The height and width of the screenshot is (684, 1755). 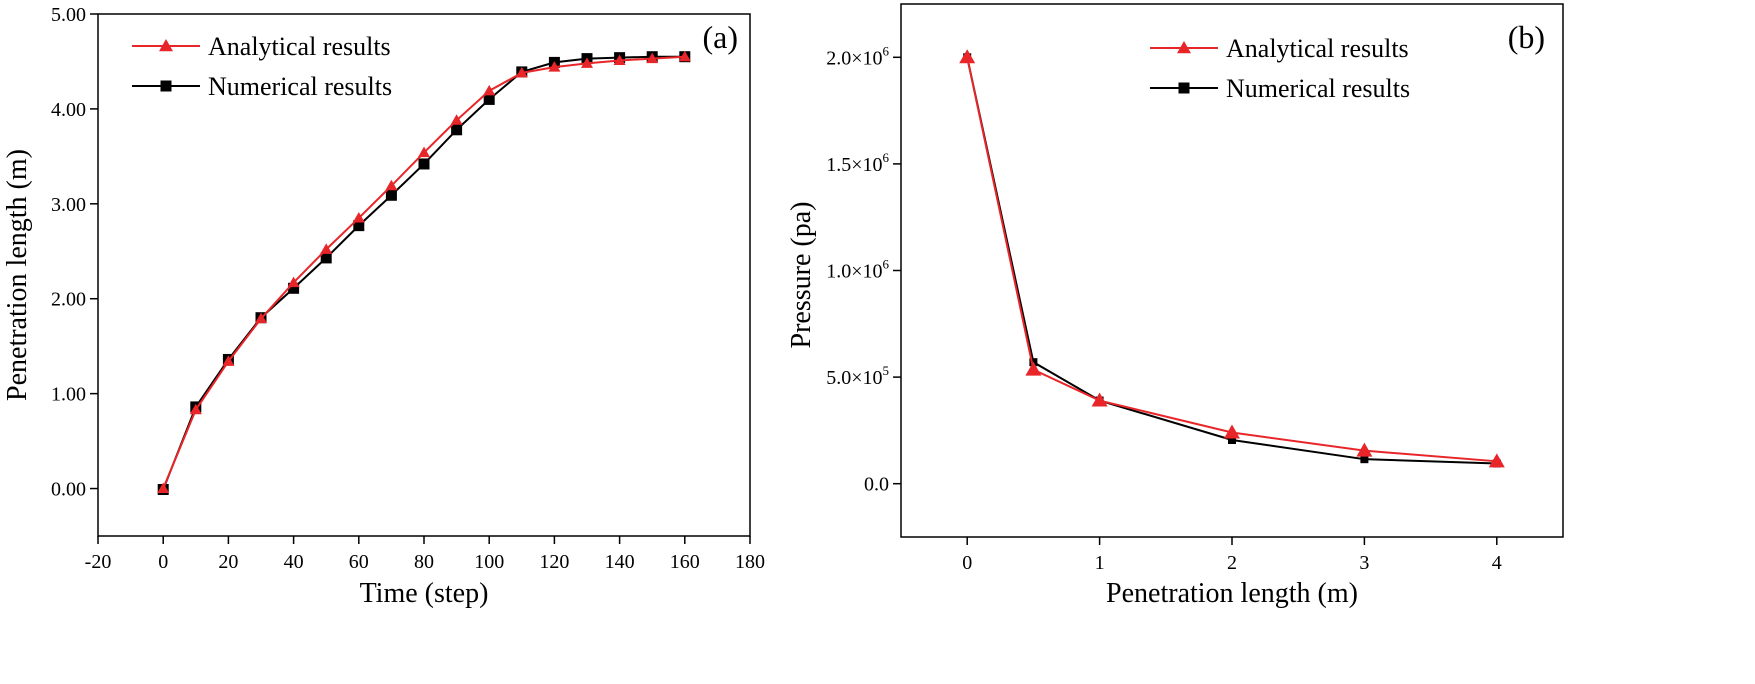 I want to click on y-tick-label-b: 1.0×10⁶, so click(x=857, y=270).